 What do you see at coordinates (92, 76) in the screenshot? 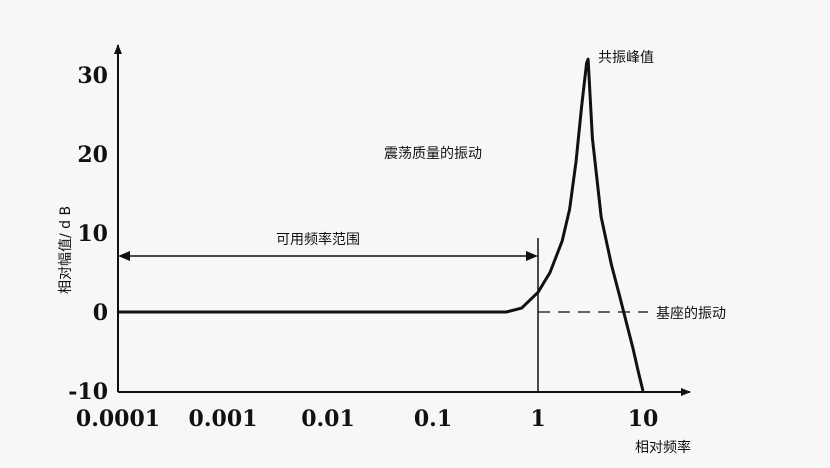
I see `y-tick-label: 30` at bounding box center [92, 76].